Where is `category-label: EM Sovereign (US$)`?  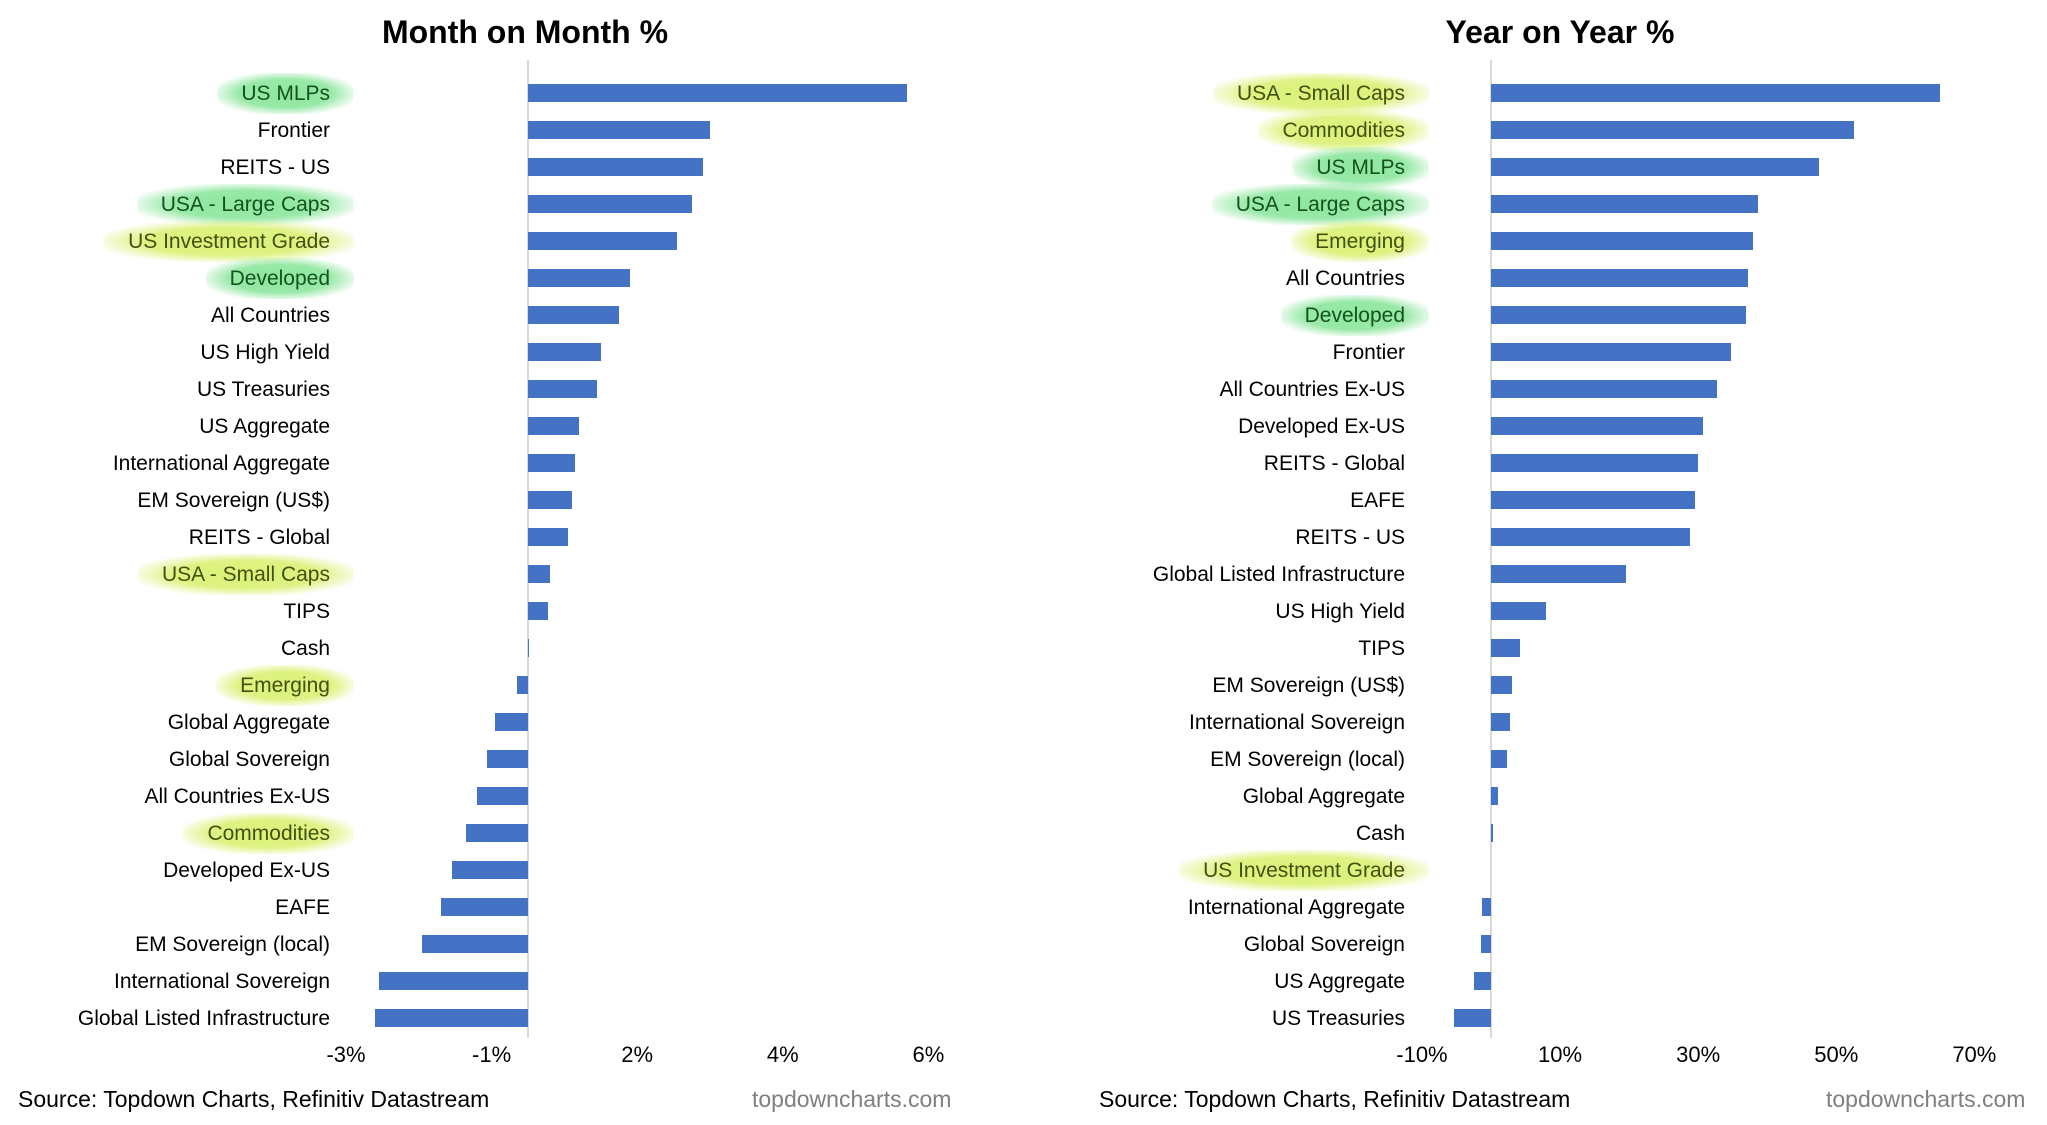 category-label: EM Sovereign (US$) is located at coordinates (1308, 685).